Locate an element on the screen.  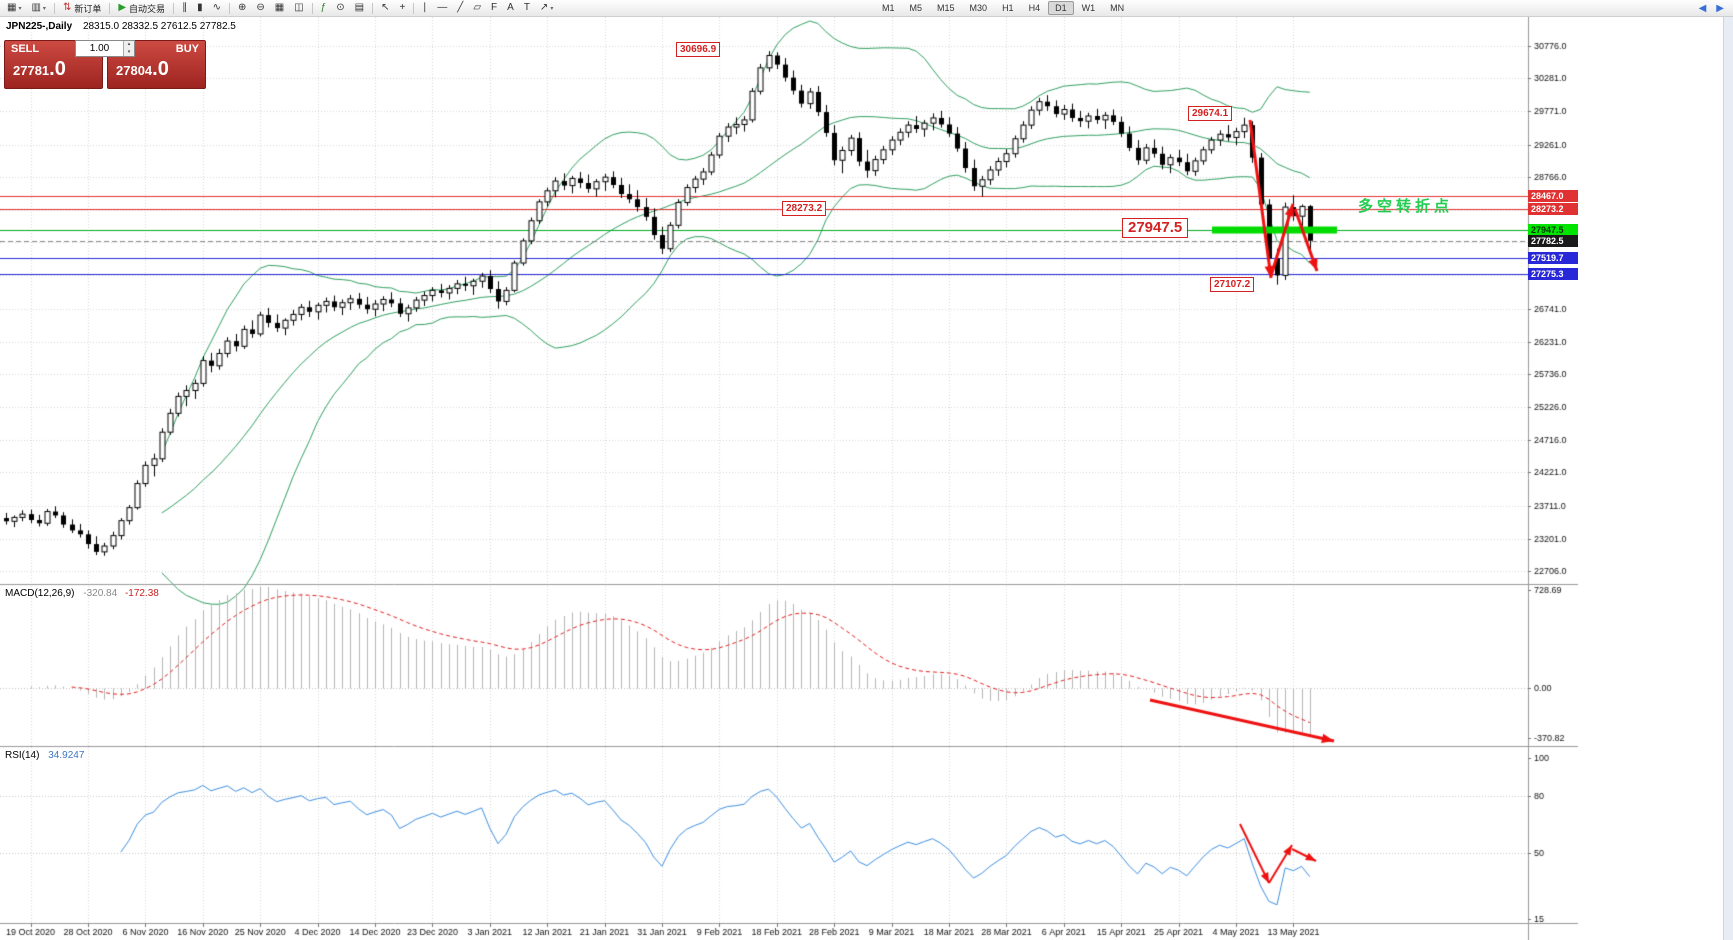
auto-trading-button-label: 自动交易 is located at coordinates (147, 8).